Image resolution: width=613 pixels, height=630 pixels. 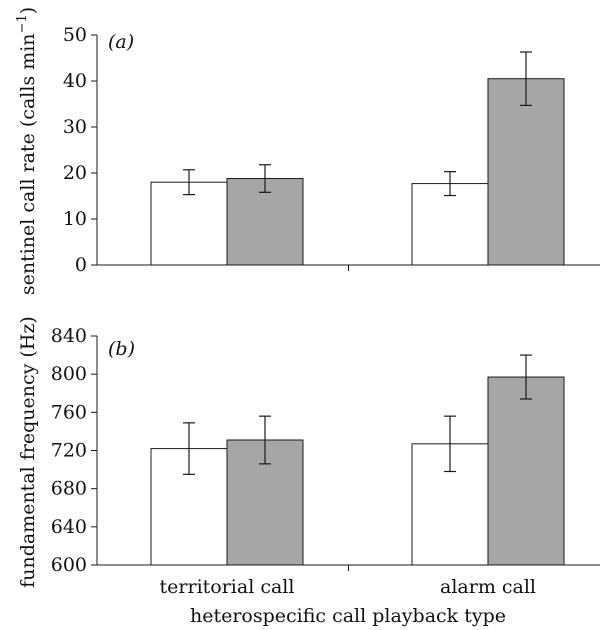 I want to click on x-category-label: territorial call, so click(x=227, y=587).